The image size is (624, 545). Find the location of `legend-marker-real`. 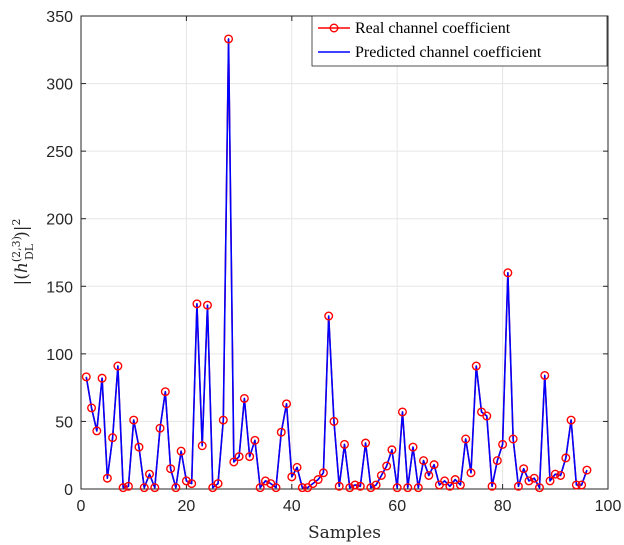

legend-marker-real is located at coordinates (334, 28).